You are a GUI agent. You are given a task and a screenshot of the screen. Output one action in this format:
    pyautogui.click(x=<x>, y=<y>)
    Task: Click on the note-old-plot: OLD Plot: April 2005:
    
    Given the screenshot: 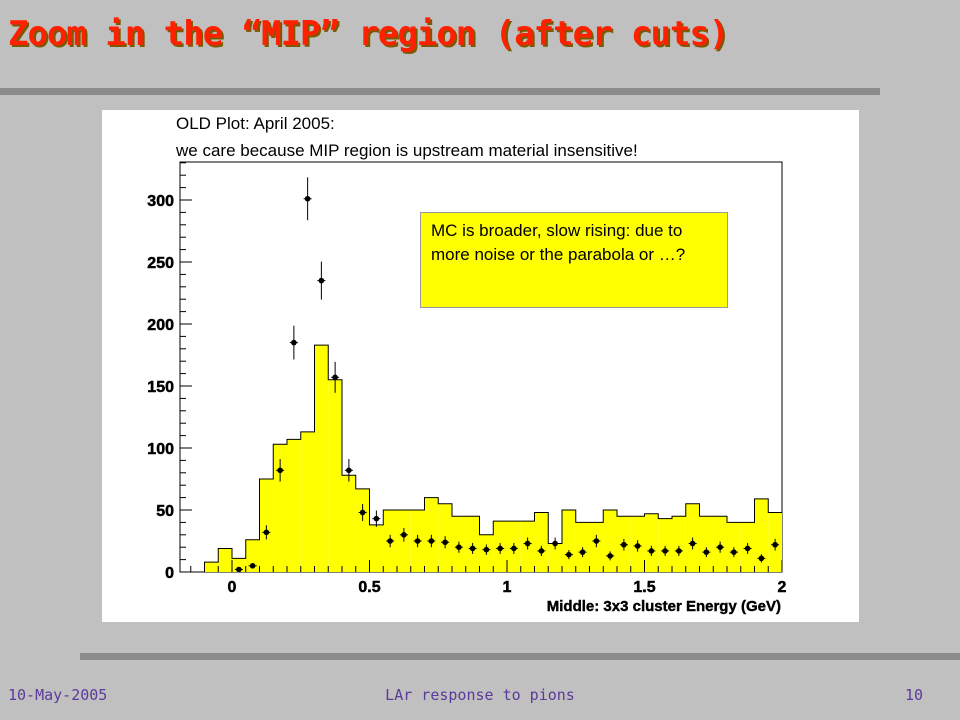 What is the action you would take?
    pyautogui.click(x=255, y=123)
    